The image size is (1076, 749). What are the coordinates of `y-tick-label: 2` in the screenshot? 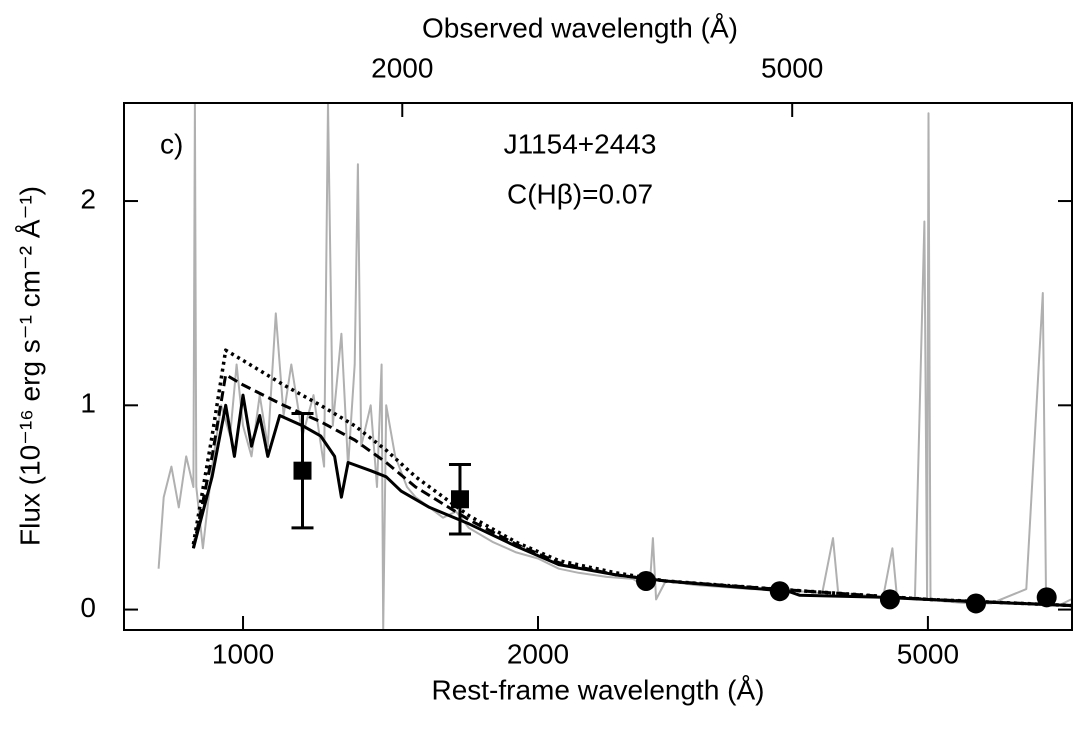 It's located at (88, 198).